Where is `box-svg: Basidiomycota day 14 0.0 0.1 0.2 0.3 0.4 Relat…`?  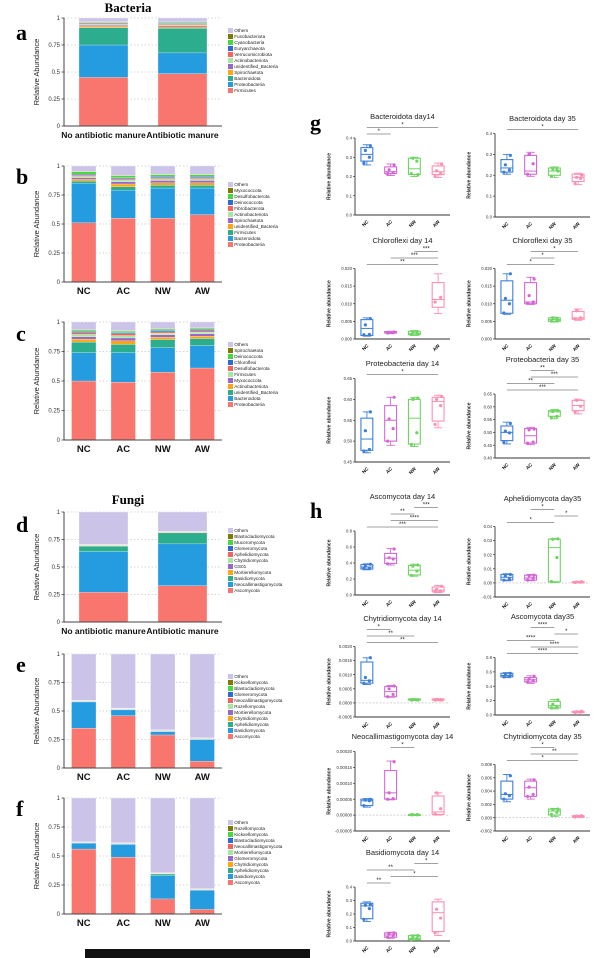 box-svg: Basidiomycota day 14 0.0 0.1 0.2 0.3 0.4 Relat… is located at coordinates (388, 901).